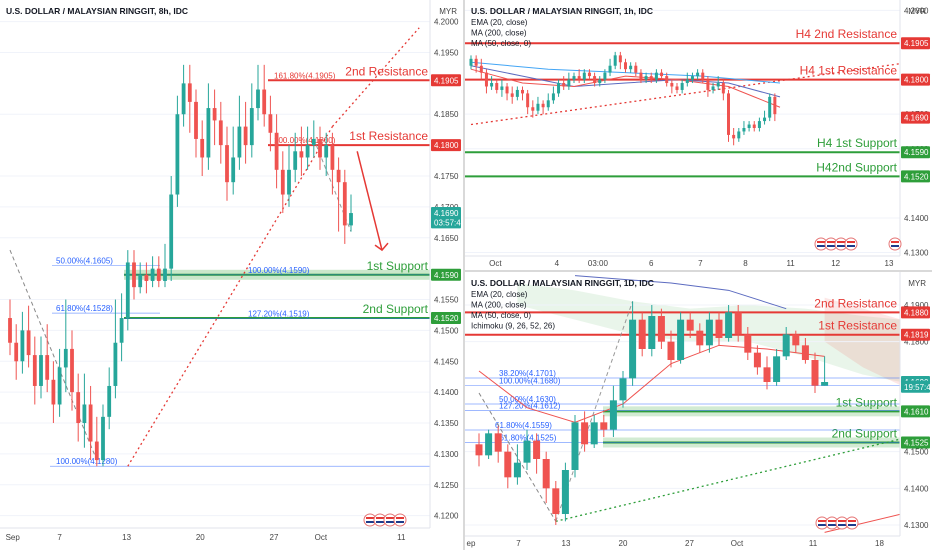 Image resolution: width=932 pixels, height=550 pixels. I want to click on price-tick: 4.1300, so click(916, 253).